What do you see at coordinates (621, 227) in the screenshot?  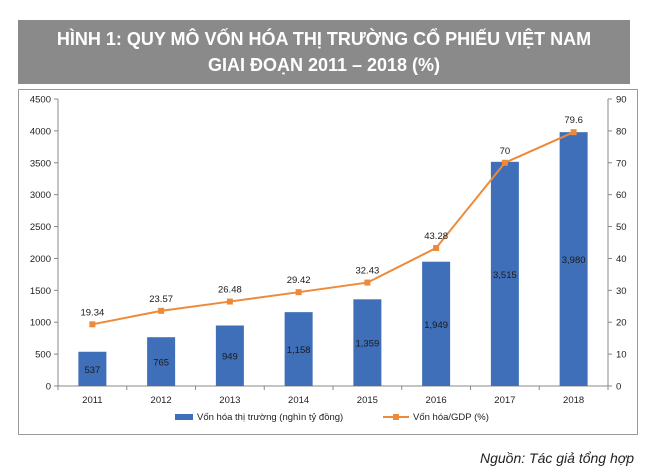 I see `y-right-tick-label: 50` at bounding box center [621, 227].